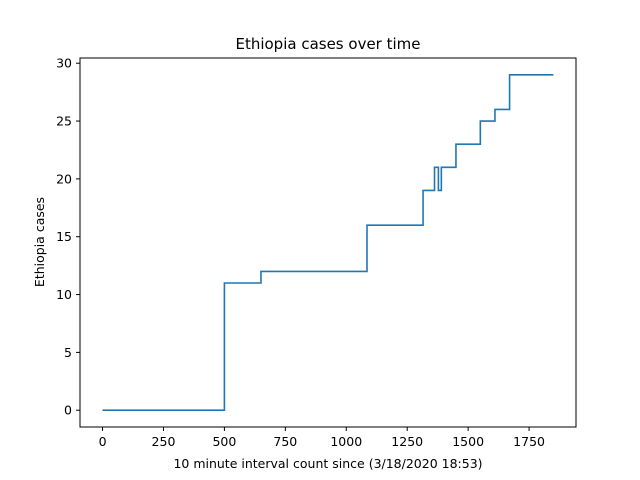 The height and width of the screenshot is (480, 640). What do you see at coordinates (529, 441) in the screenshot?
I see `x-tick-label: 1750` at bounding box center [529, 441].